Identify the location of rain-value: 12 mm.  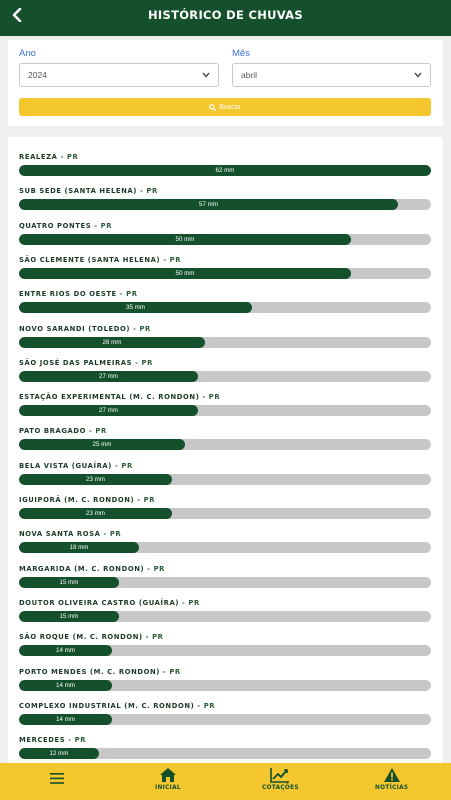
(59, 754).